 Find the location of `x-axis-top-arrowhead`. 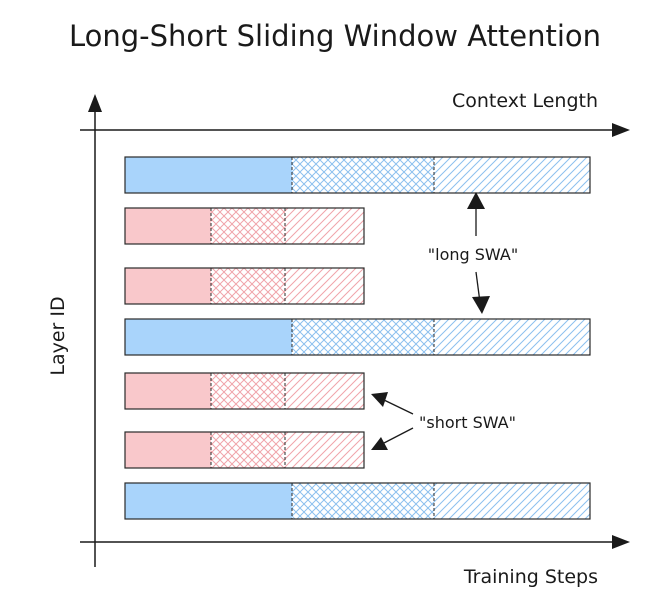

x-axis-top-arrowhead is located at coordinates (621, 130).